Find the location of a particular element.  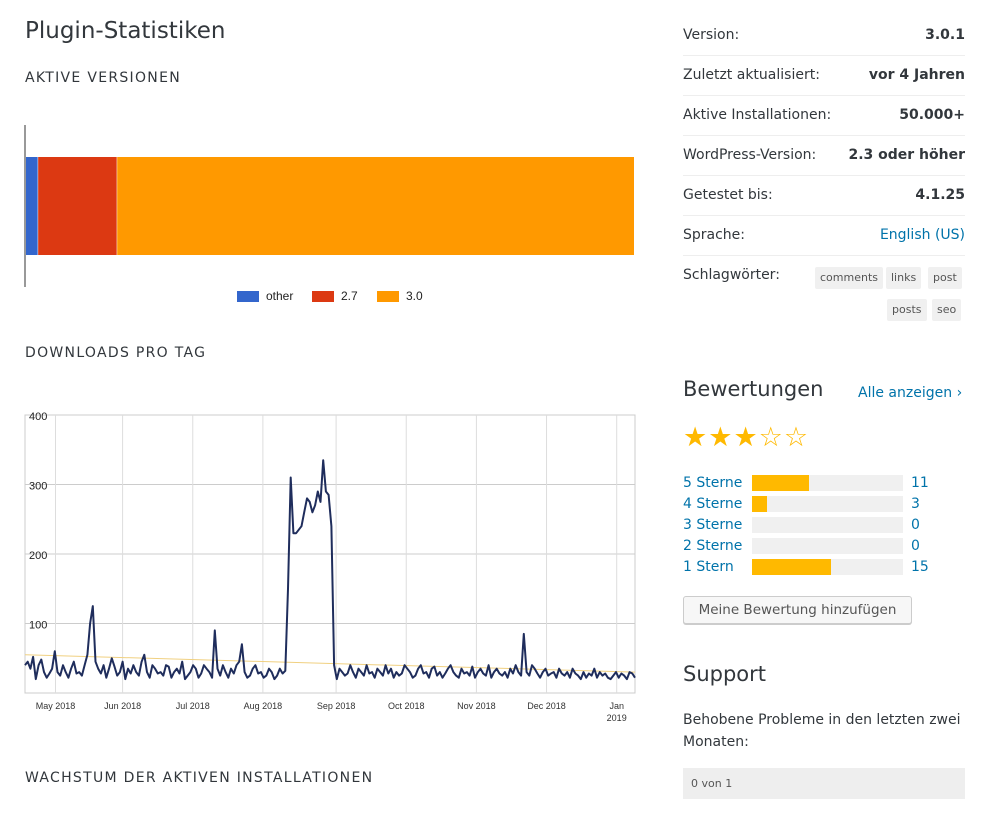

rating-label: 4 Sterne is located at coordinates (713, 503).